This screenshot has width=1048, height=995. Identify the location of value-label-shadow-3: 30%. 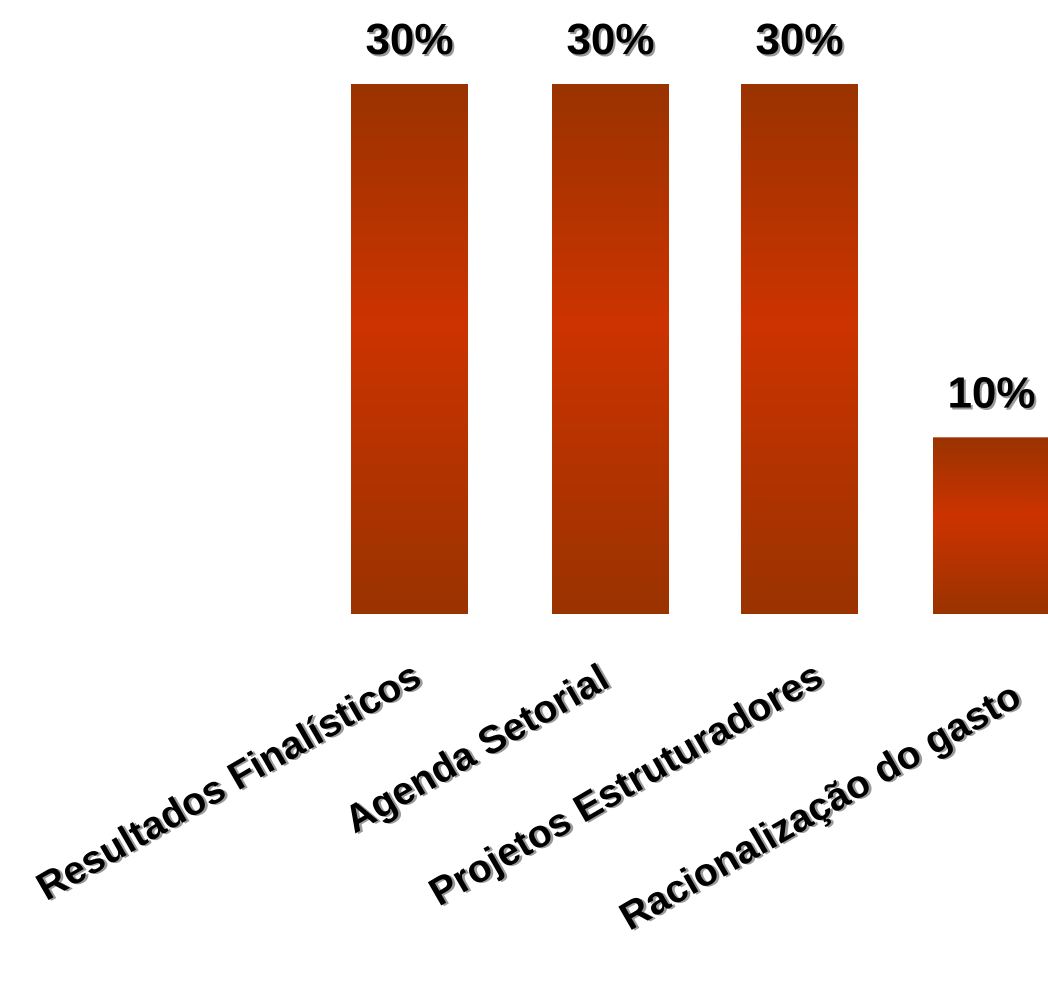
(801, 41).